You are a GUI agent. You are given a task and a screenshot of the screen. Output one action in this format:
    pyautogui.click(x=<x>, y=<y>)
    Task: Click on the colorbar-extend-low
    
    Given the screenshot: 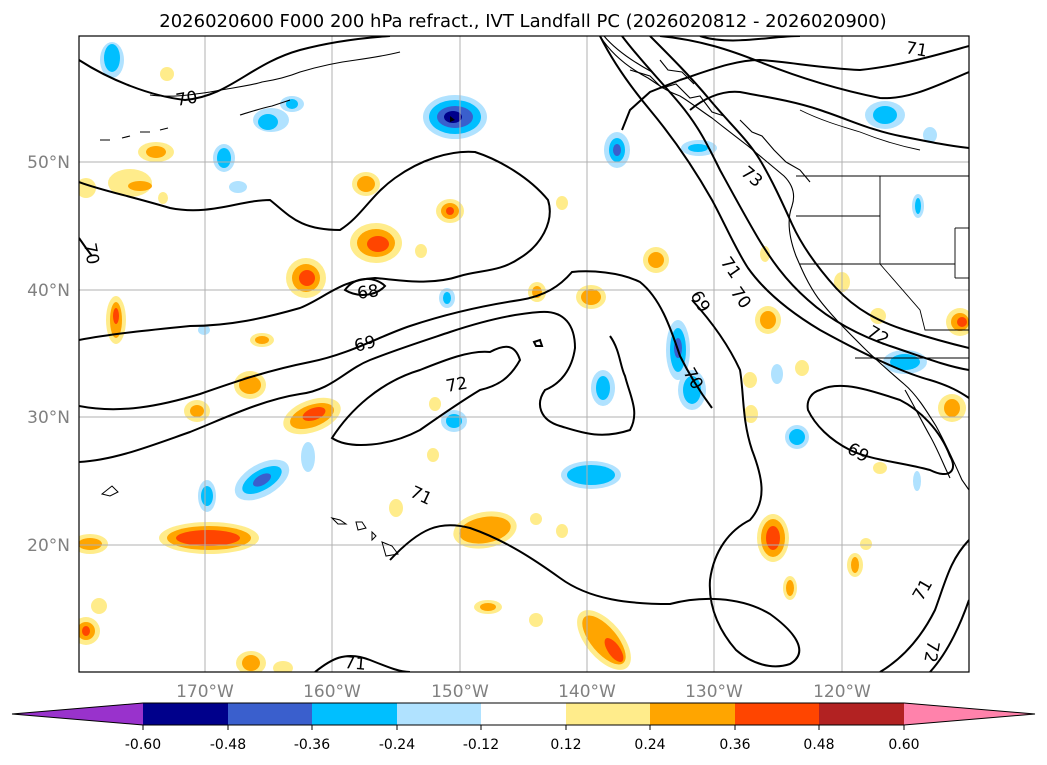 What is the action you would take?
    pyautogui.click(x=77, y=714)
    